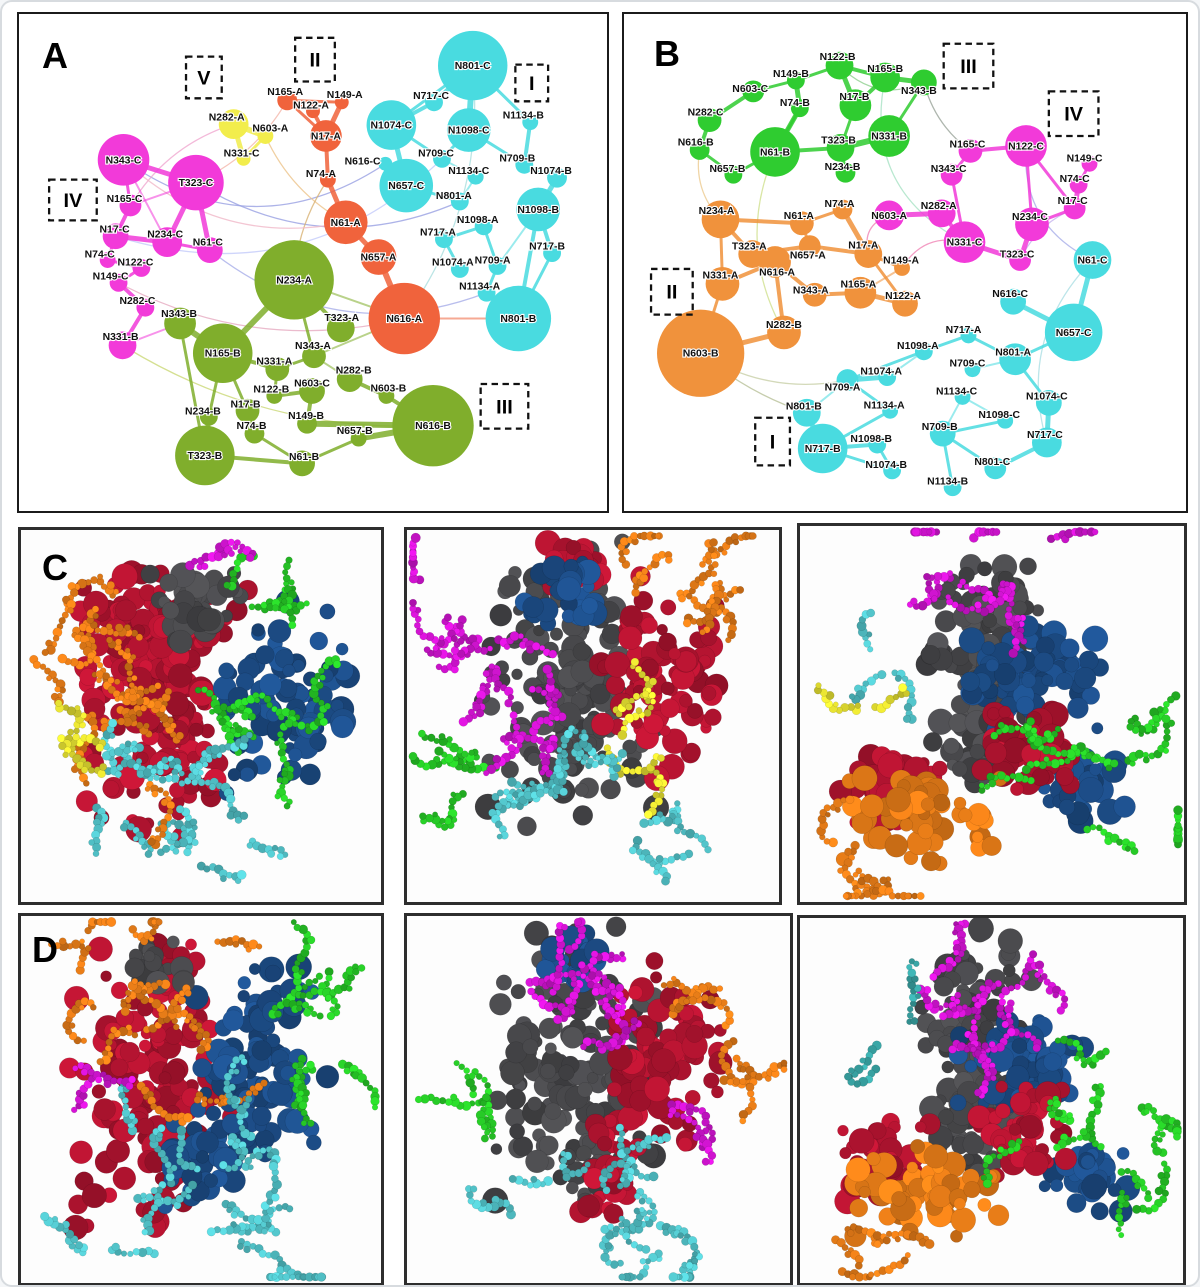  I want to click on node-label: N1098-A, so click(918, 346).